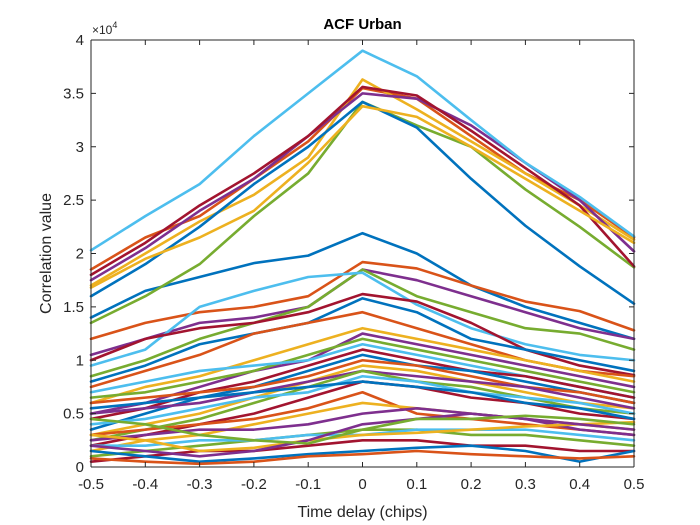 The width and height of the screenshot is (700, 525). Describe the element at coordinates (362, 24) in the screenshot. I see `chart-title: ACF Urban` at that location.